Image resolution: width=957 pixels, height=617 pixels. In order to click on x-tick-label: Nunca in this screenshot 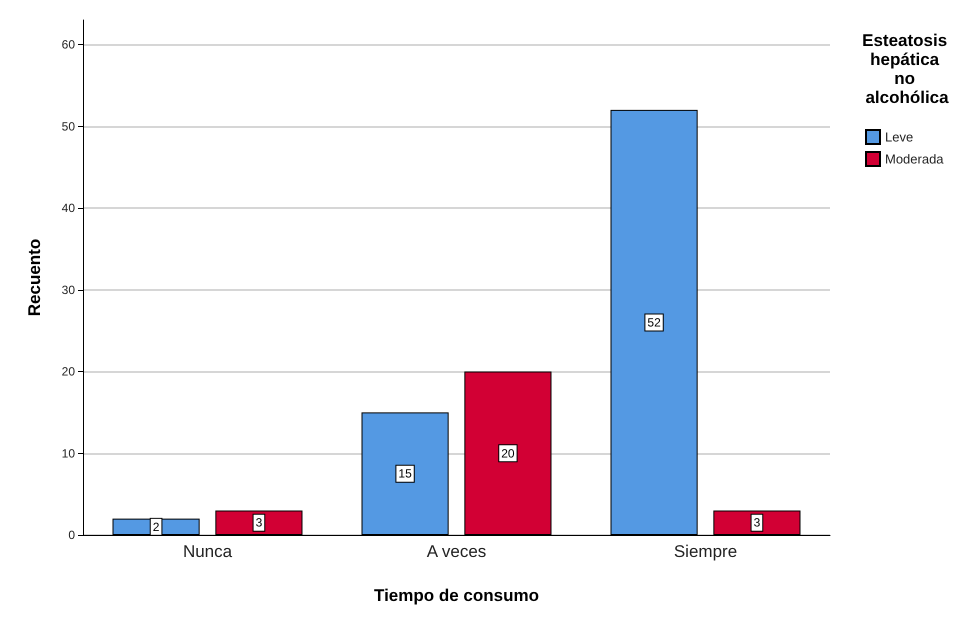, I will do `click(207, 551)`.